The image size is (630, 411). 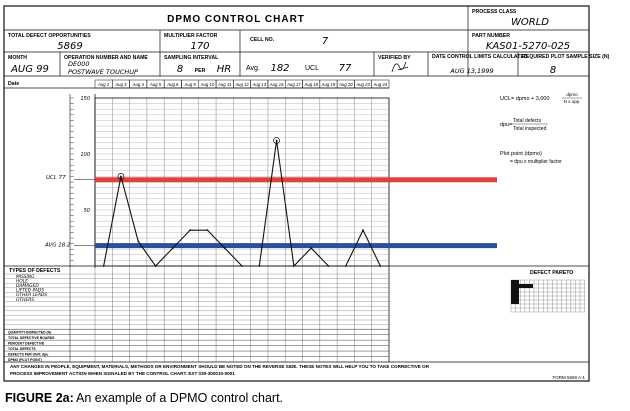 What do you see at coordinates (200, 71) in the screenshot?
I see `sampling-per: PER` at bounding box center [200, 71].